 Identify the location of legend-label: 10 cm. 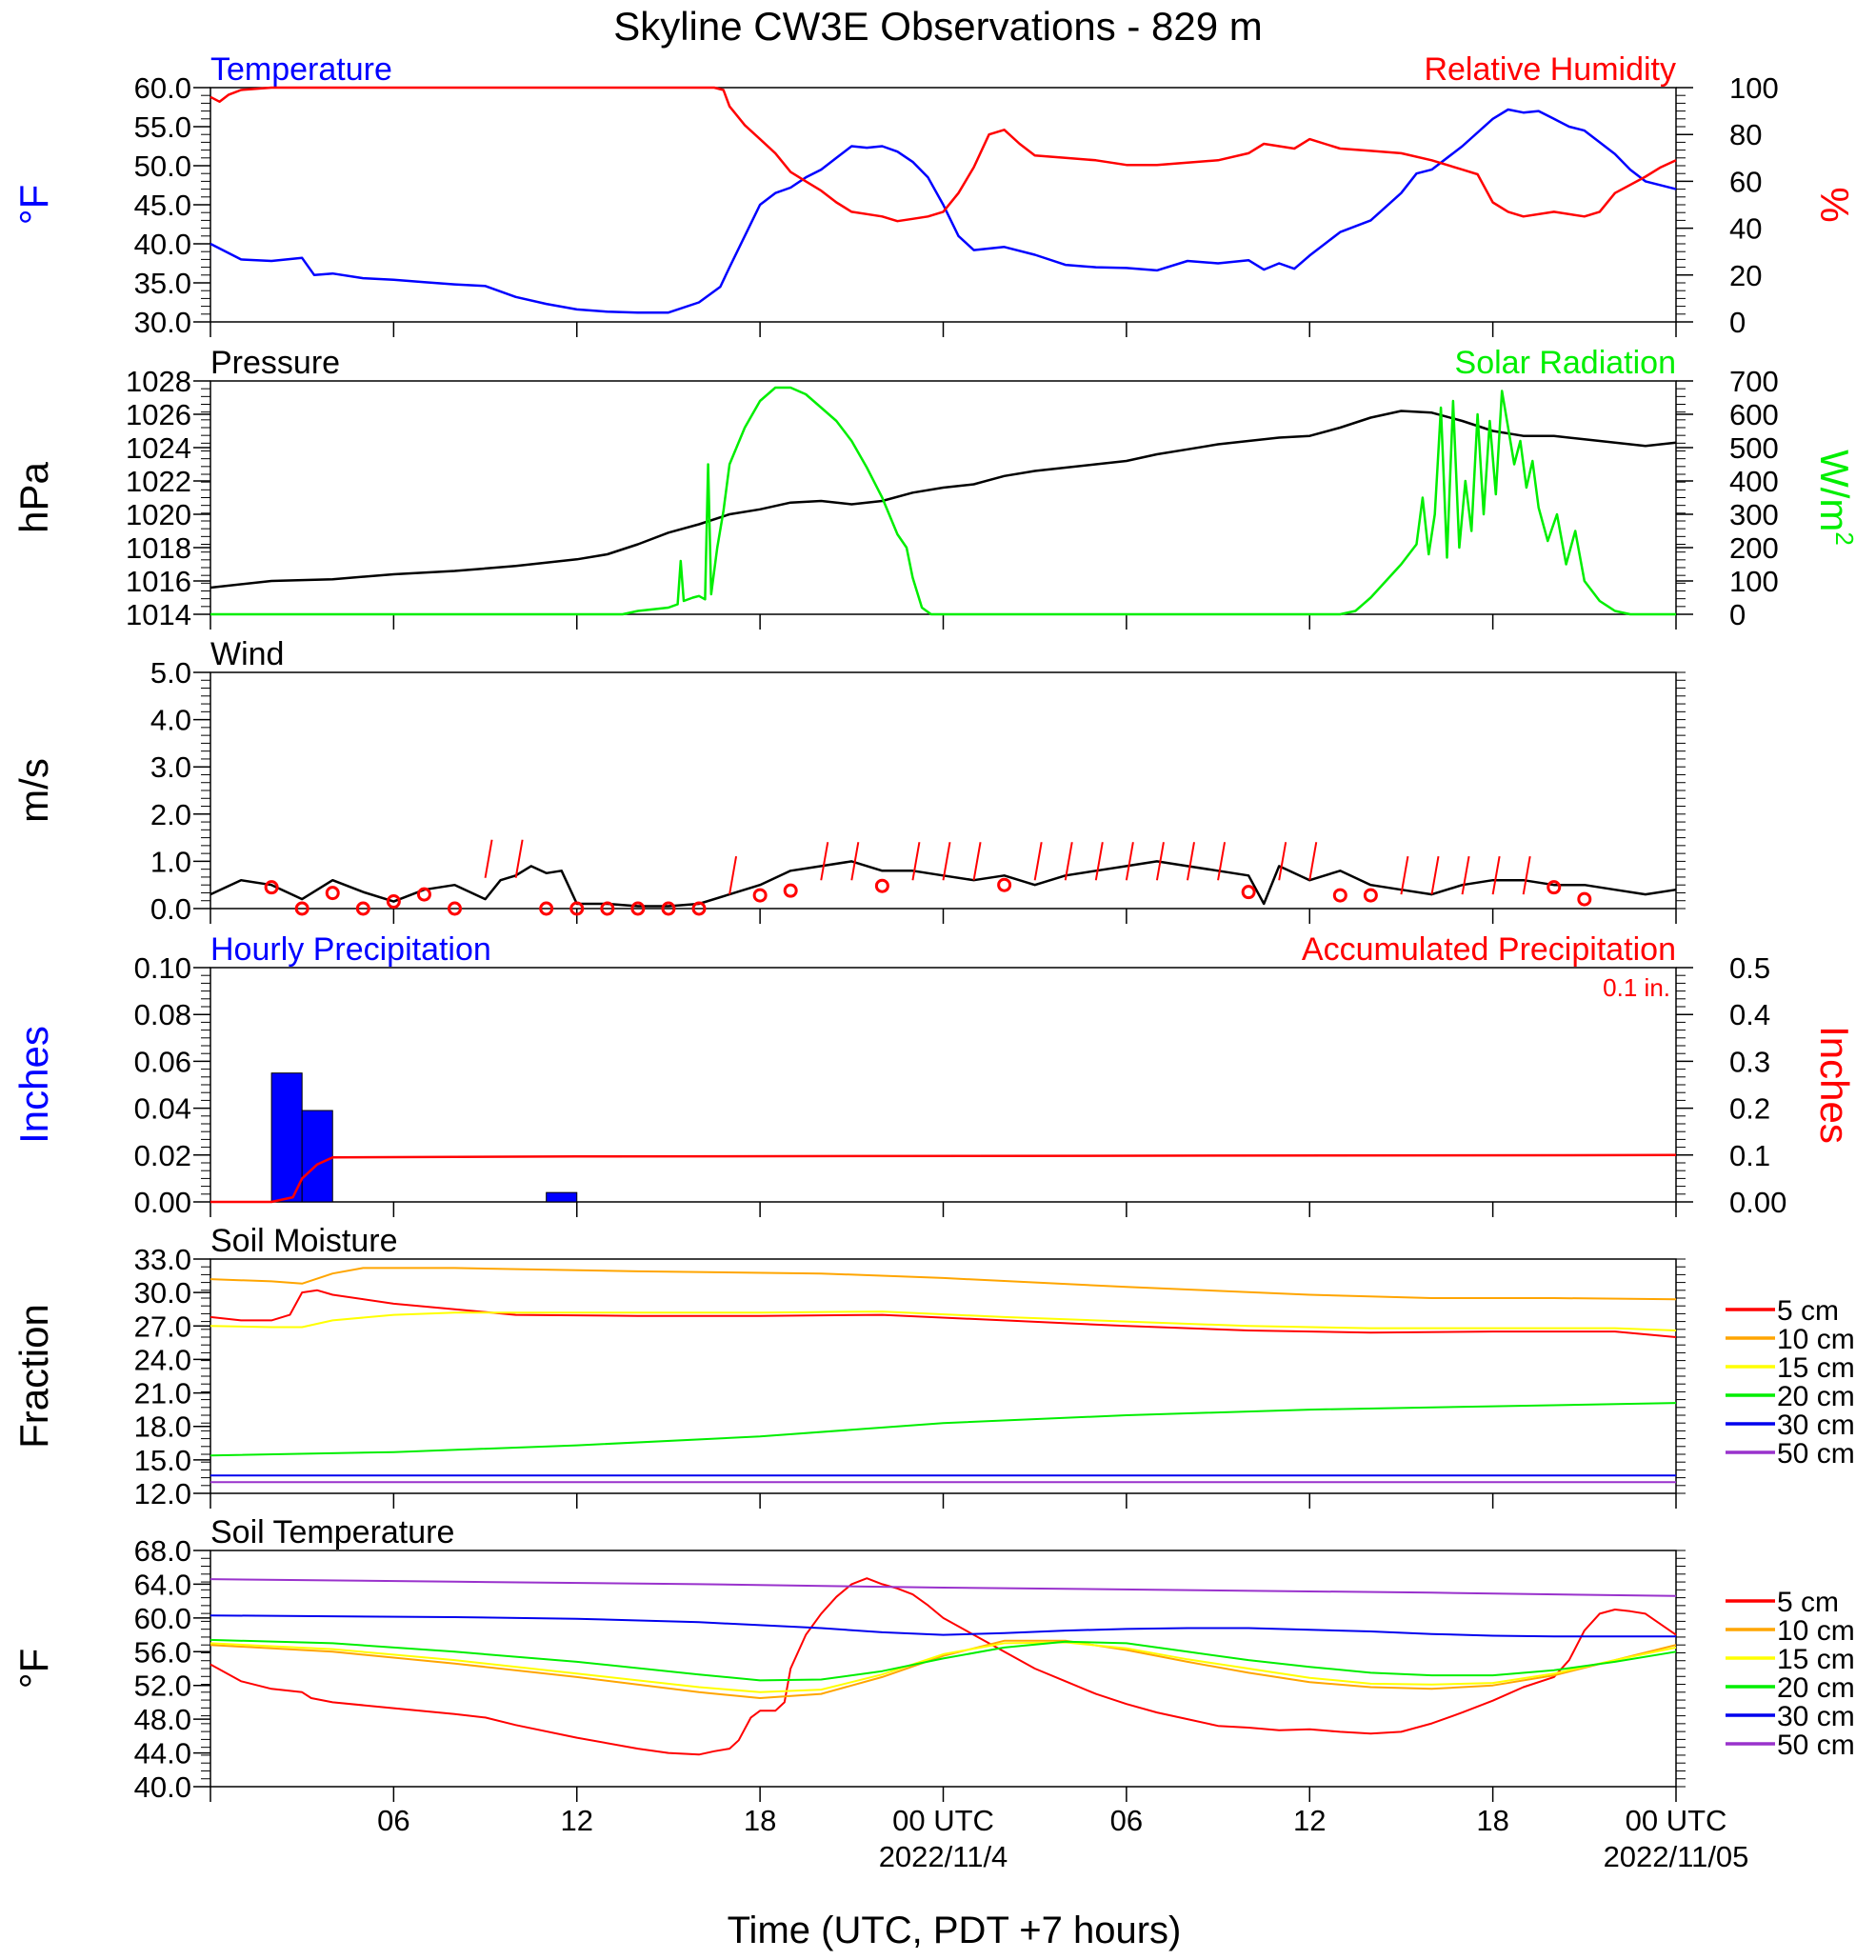
(1816, 1339).